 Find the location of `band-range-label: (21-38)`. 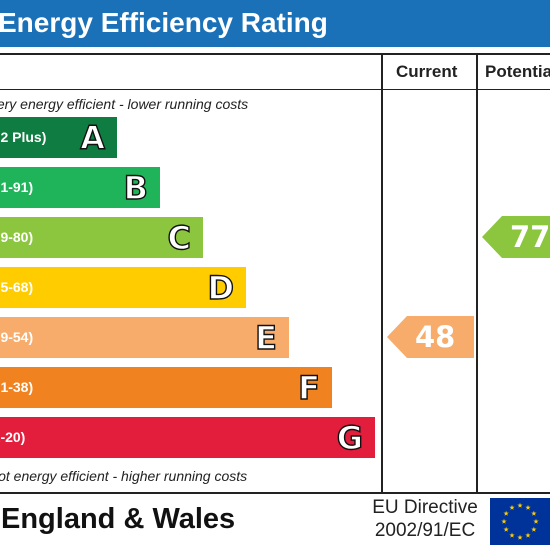

band-range-label: (21-38) is located at coordinates (17, 387).